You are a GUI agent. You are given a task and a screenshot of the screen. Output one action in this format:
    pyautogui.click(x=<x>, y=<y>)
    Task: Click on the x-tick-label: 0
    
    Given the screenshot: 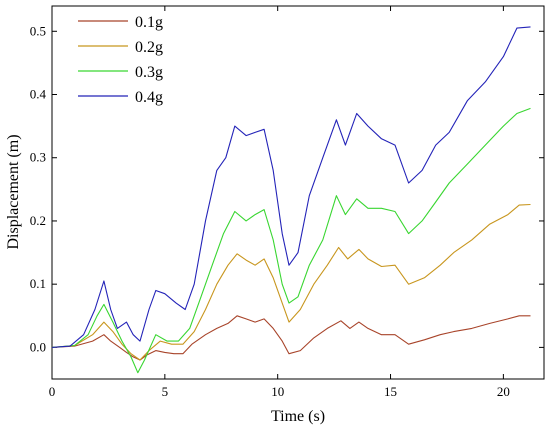 What is the action you would take?
    pyautogui.click(x=52, y=391)
    